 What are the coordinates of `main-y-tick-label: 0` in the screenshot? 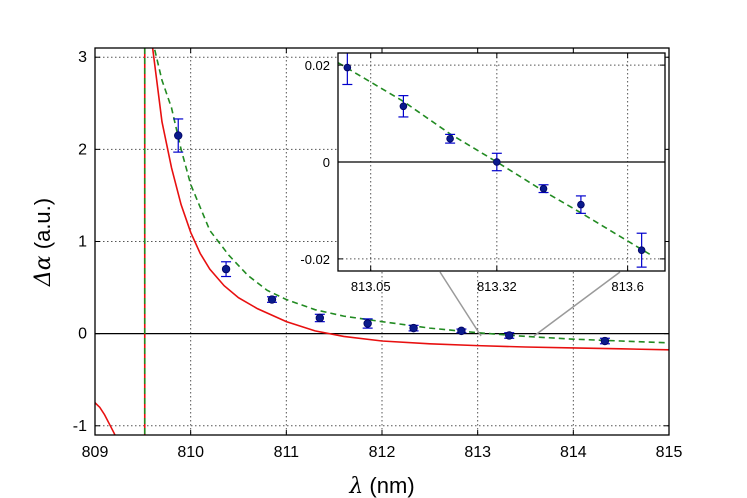 It's located at (82, 334).